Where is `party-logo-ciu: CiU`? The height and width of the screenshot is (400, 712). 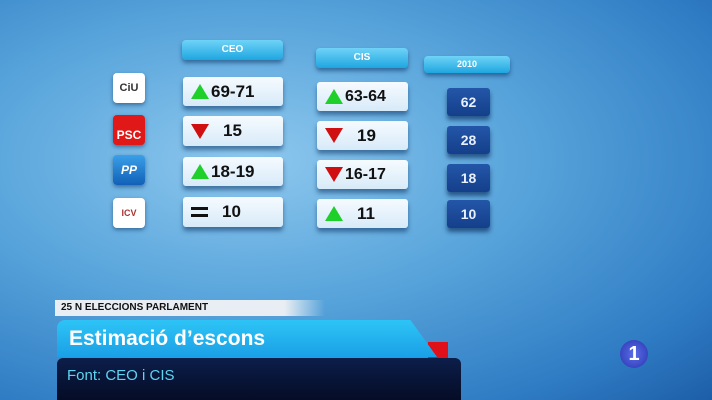
party-logo-ciu: CiU is located at coordinates (129, 88).